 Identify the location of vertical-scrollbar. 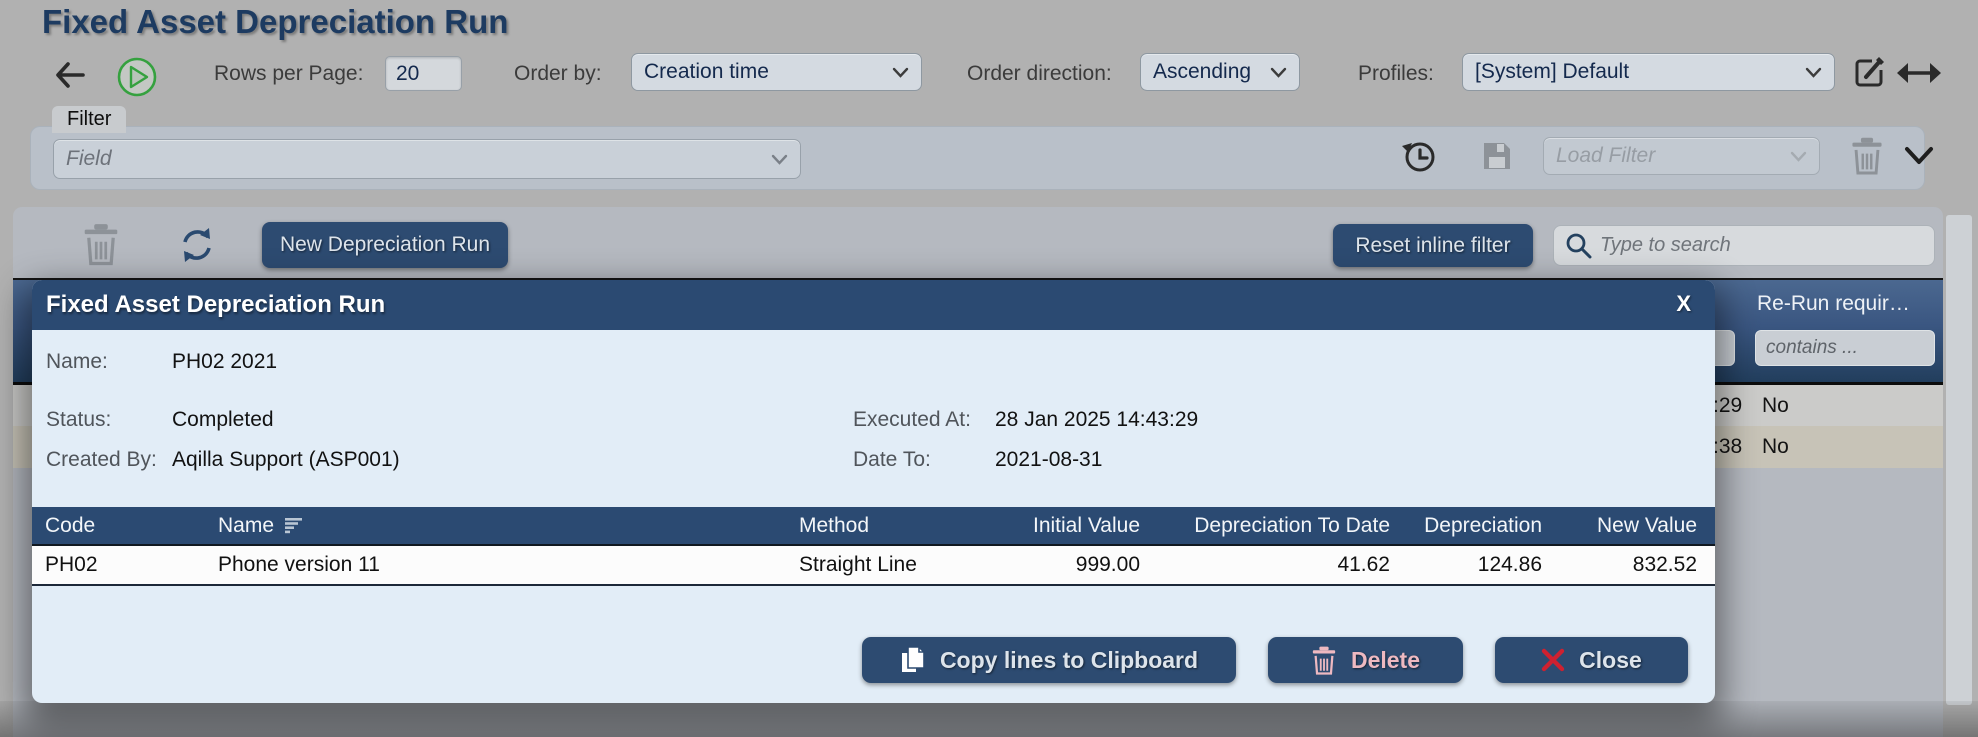
(1959, 460).